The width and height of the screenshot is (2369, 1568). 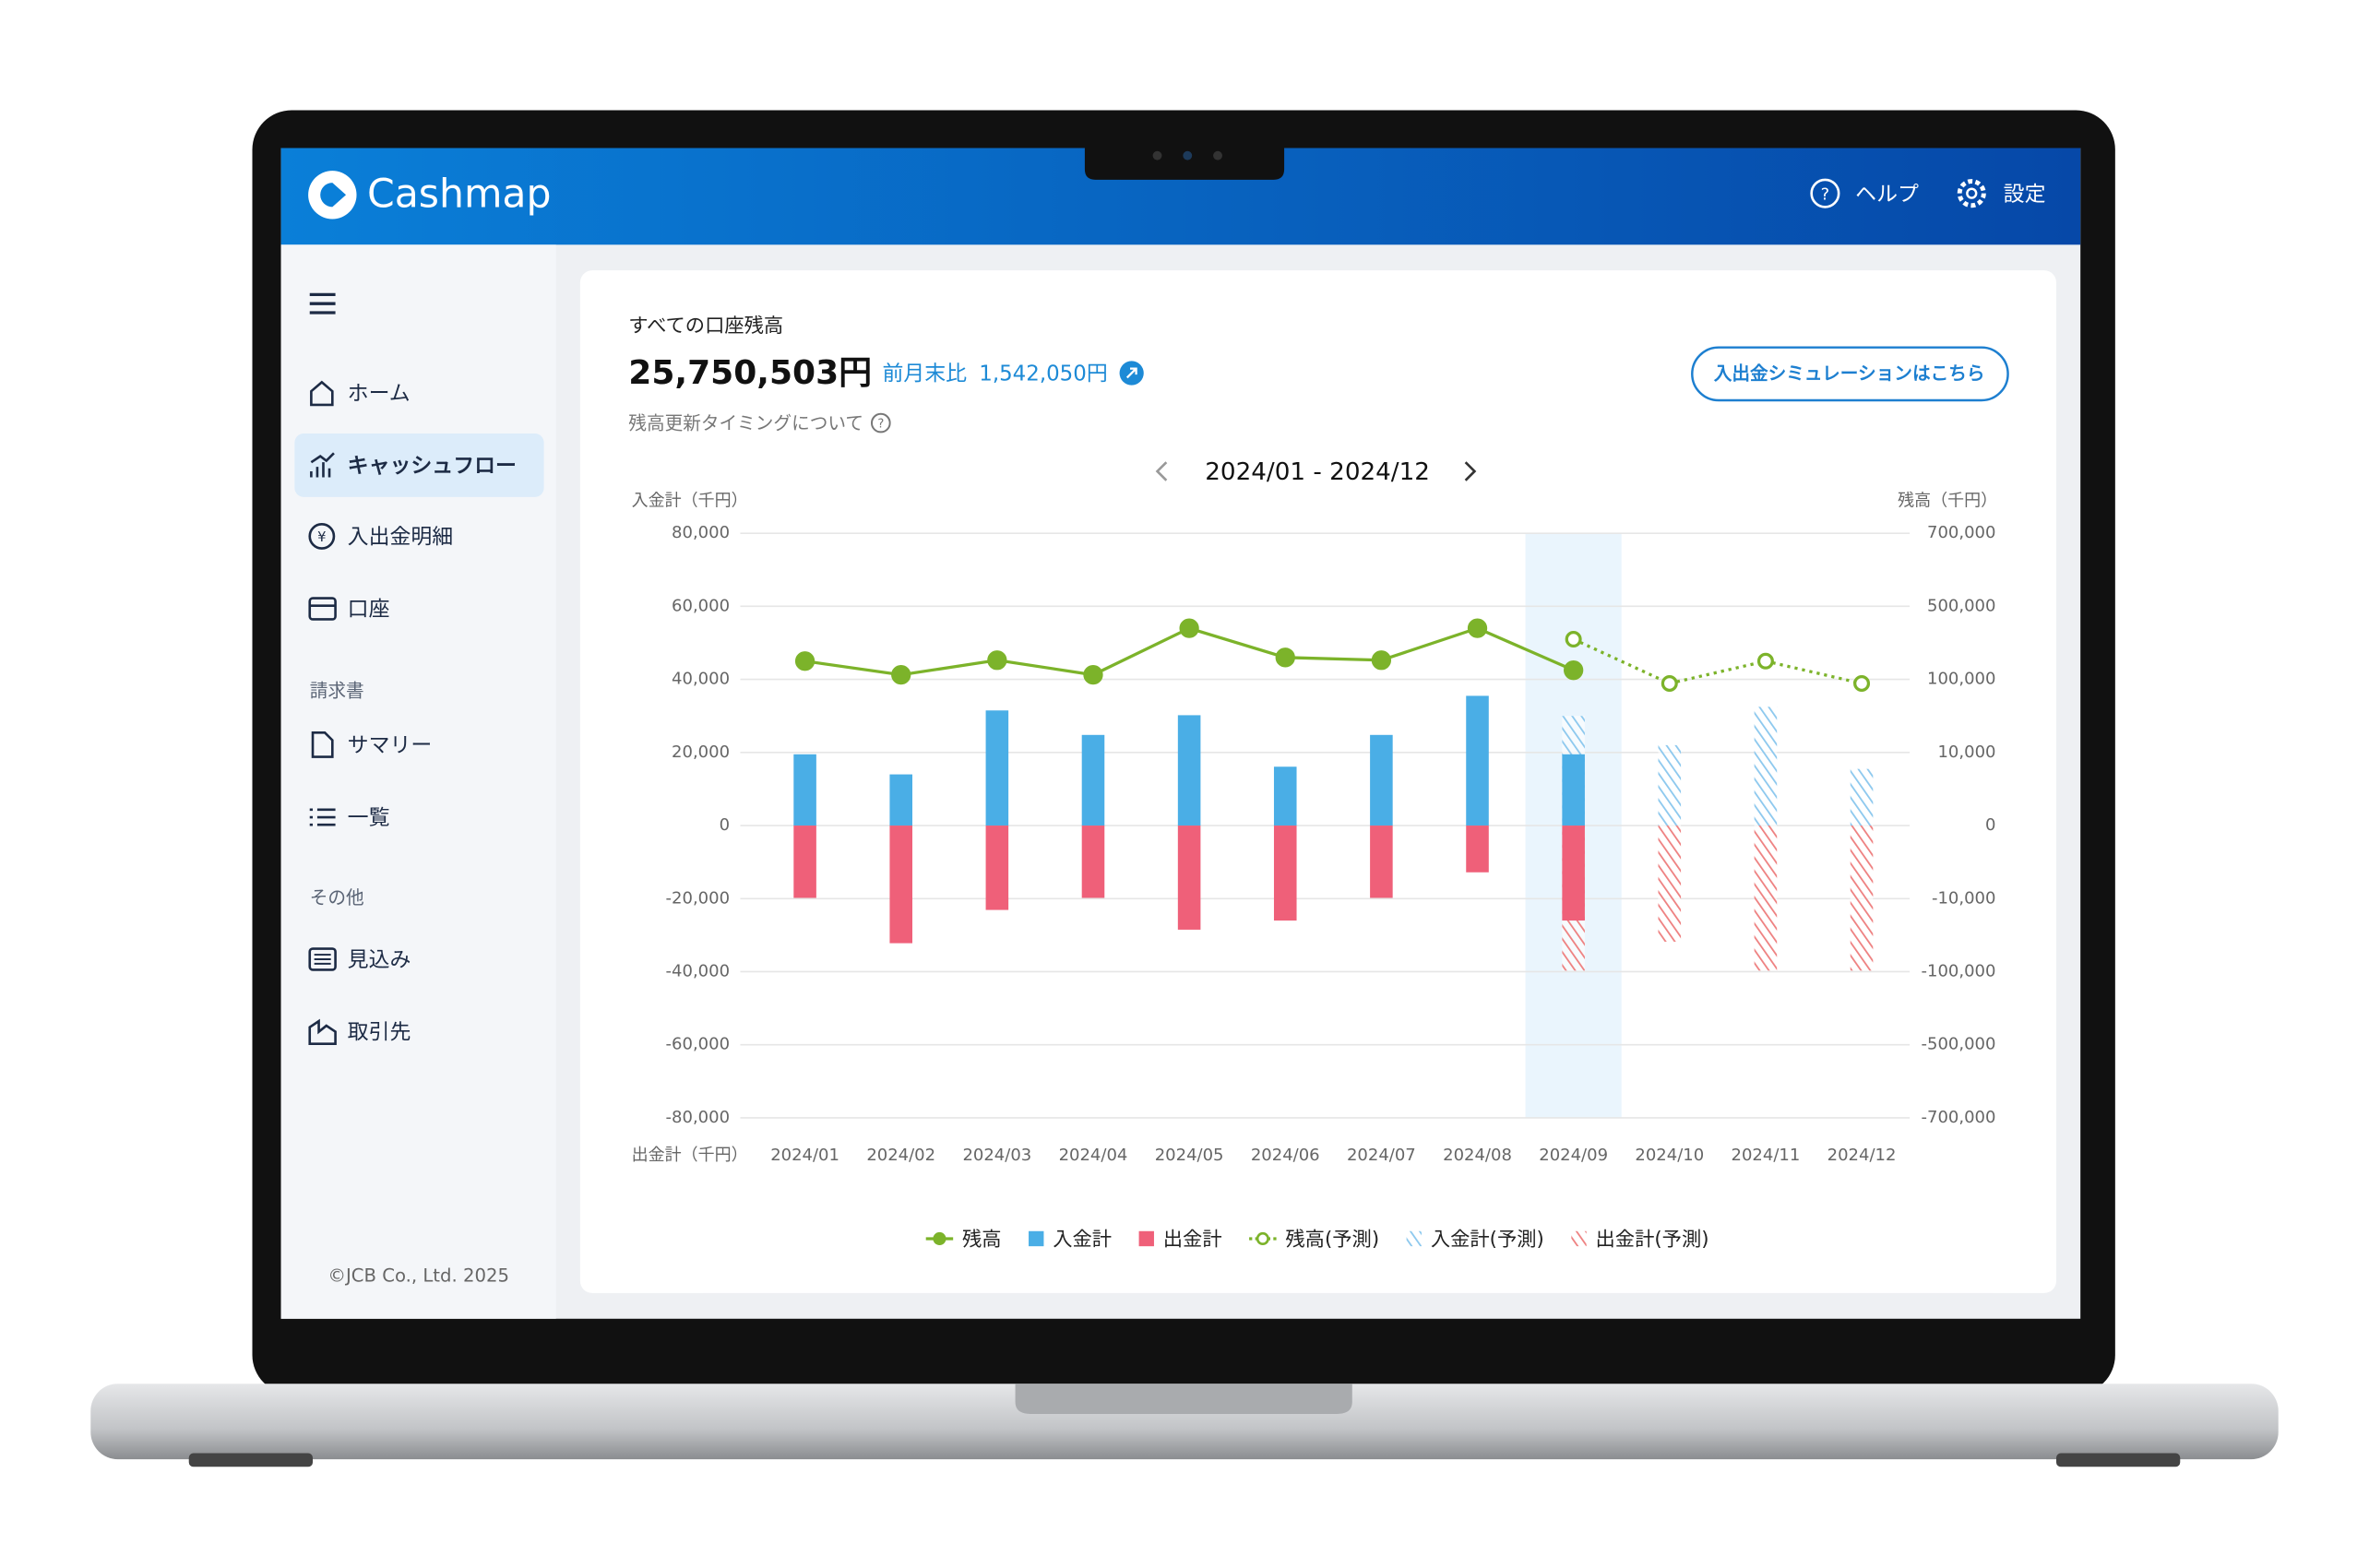 What do you see at coordinates (690, 501) in the screenshot?
I see `y-axis-title: 入金計（千円）` at bounding box center [690, 501].